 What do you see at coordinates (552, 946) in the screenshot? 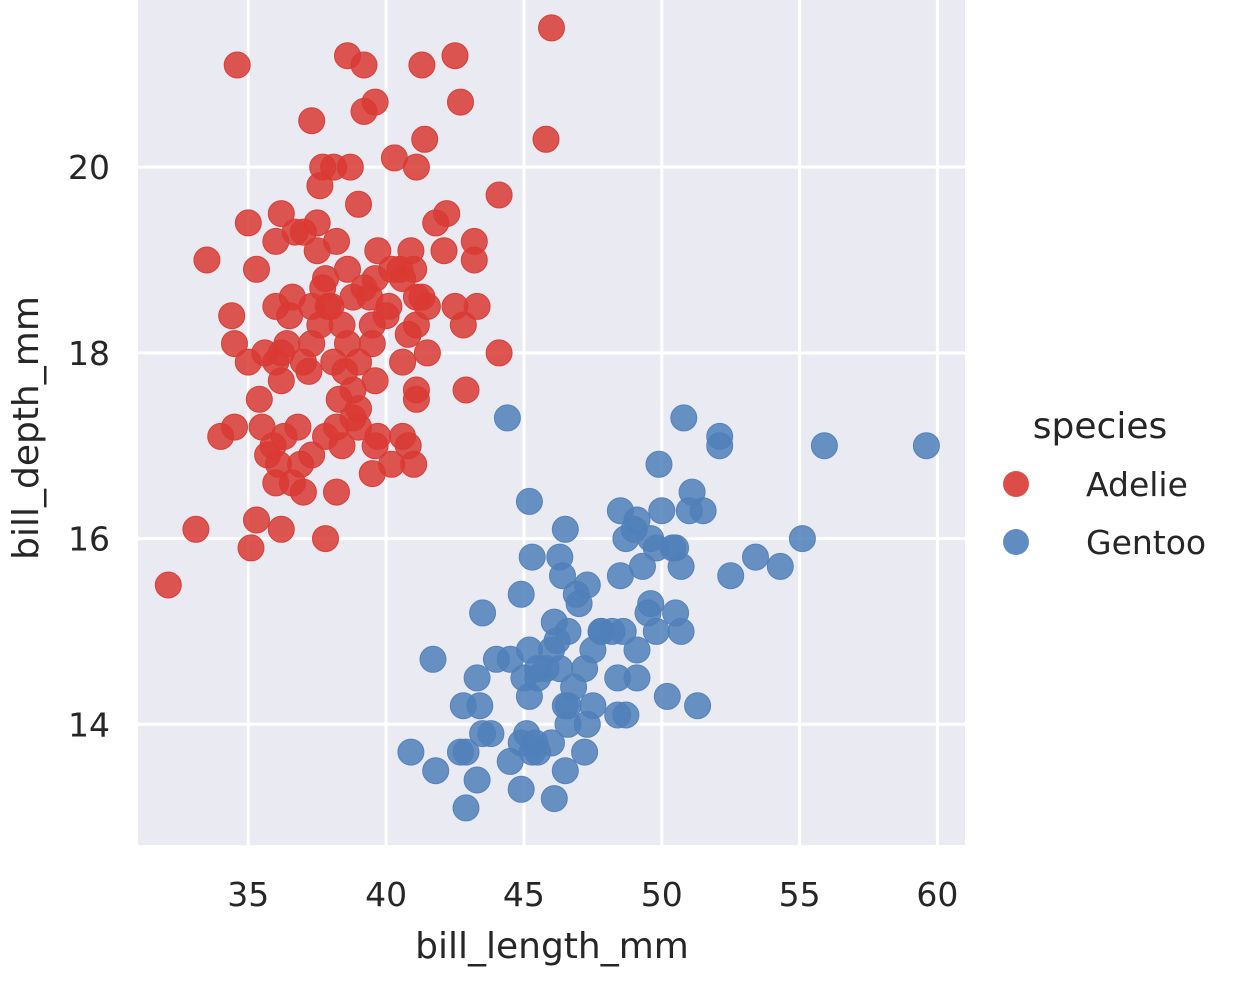
I see `x-axis-label: bill_length_mm` at bounding box center [552, 946].